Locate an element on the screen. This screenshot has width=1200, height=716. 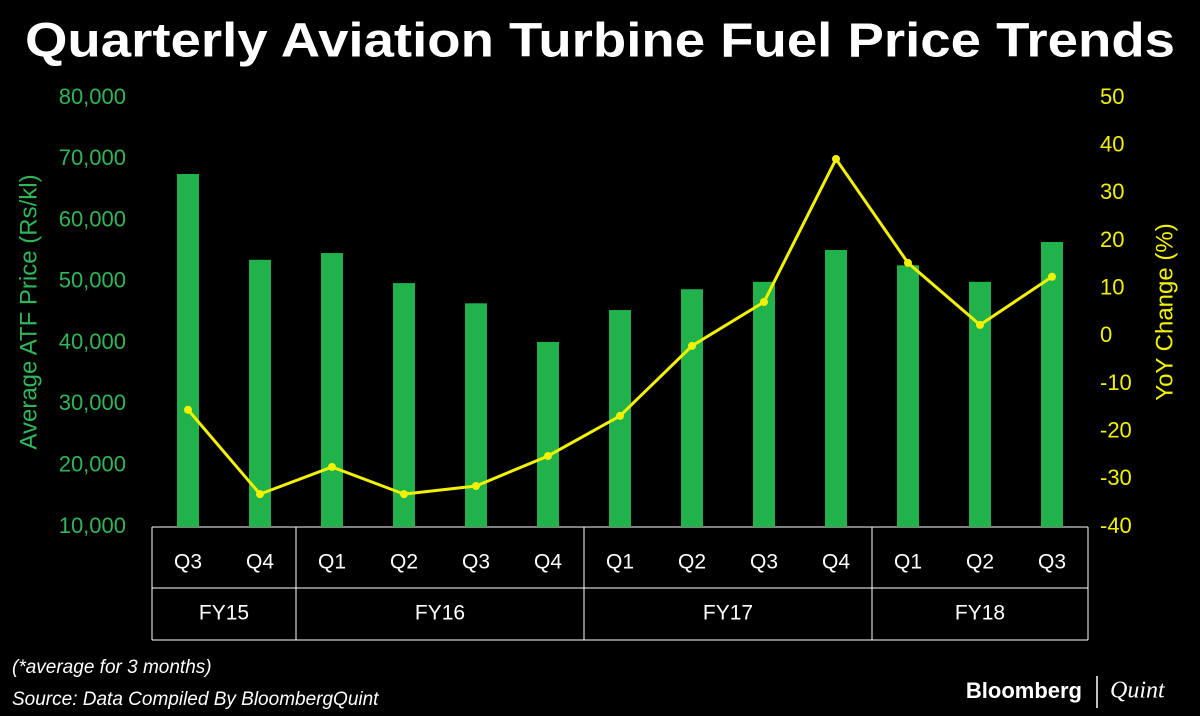
y2-tick-label: -40 is located at coordinates (1116, 525).